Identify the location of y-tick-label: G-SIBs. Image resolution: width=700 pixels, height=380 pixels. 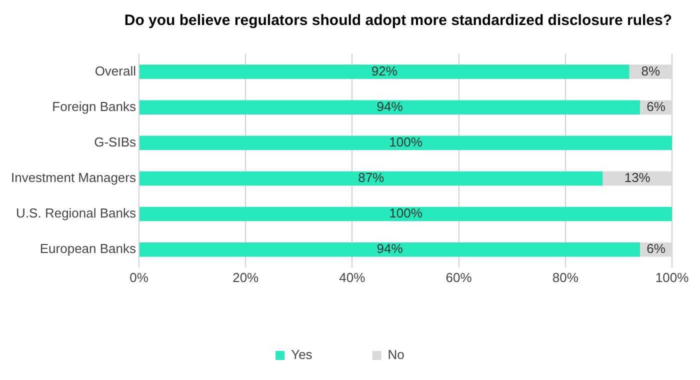
(115, 142).